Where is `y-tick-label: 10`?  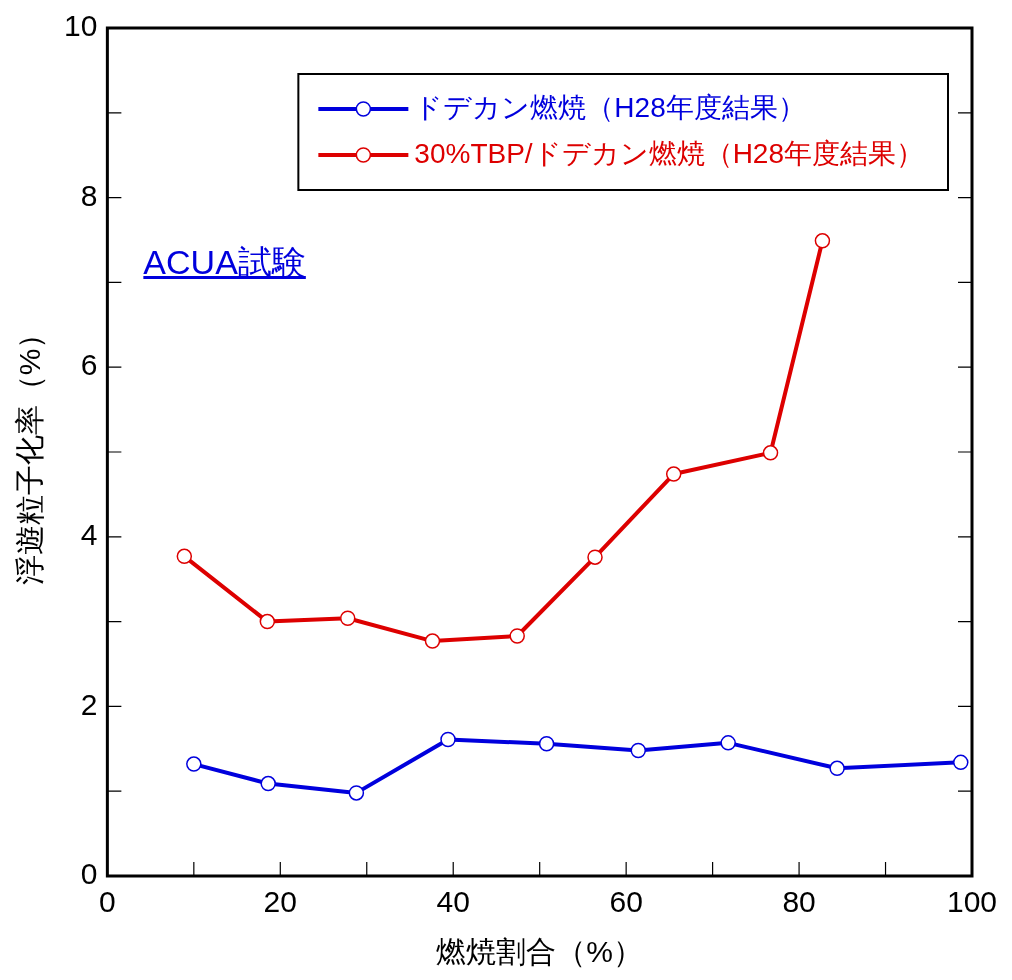 y-tick-label: 10 is located at coordinates (80, 26).